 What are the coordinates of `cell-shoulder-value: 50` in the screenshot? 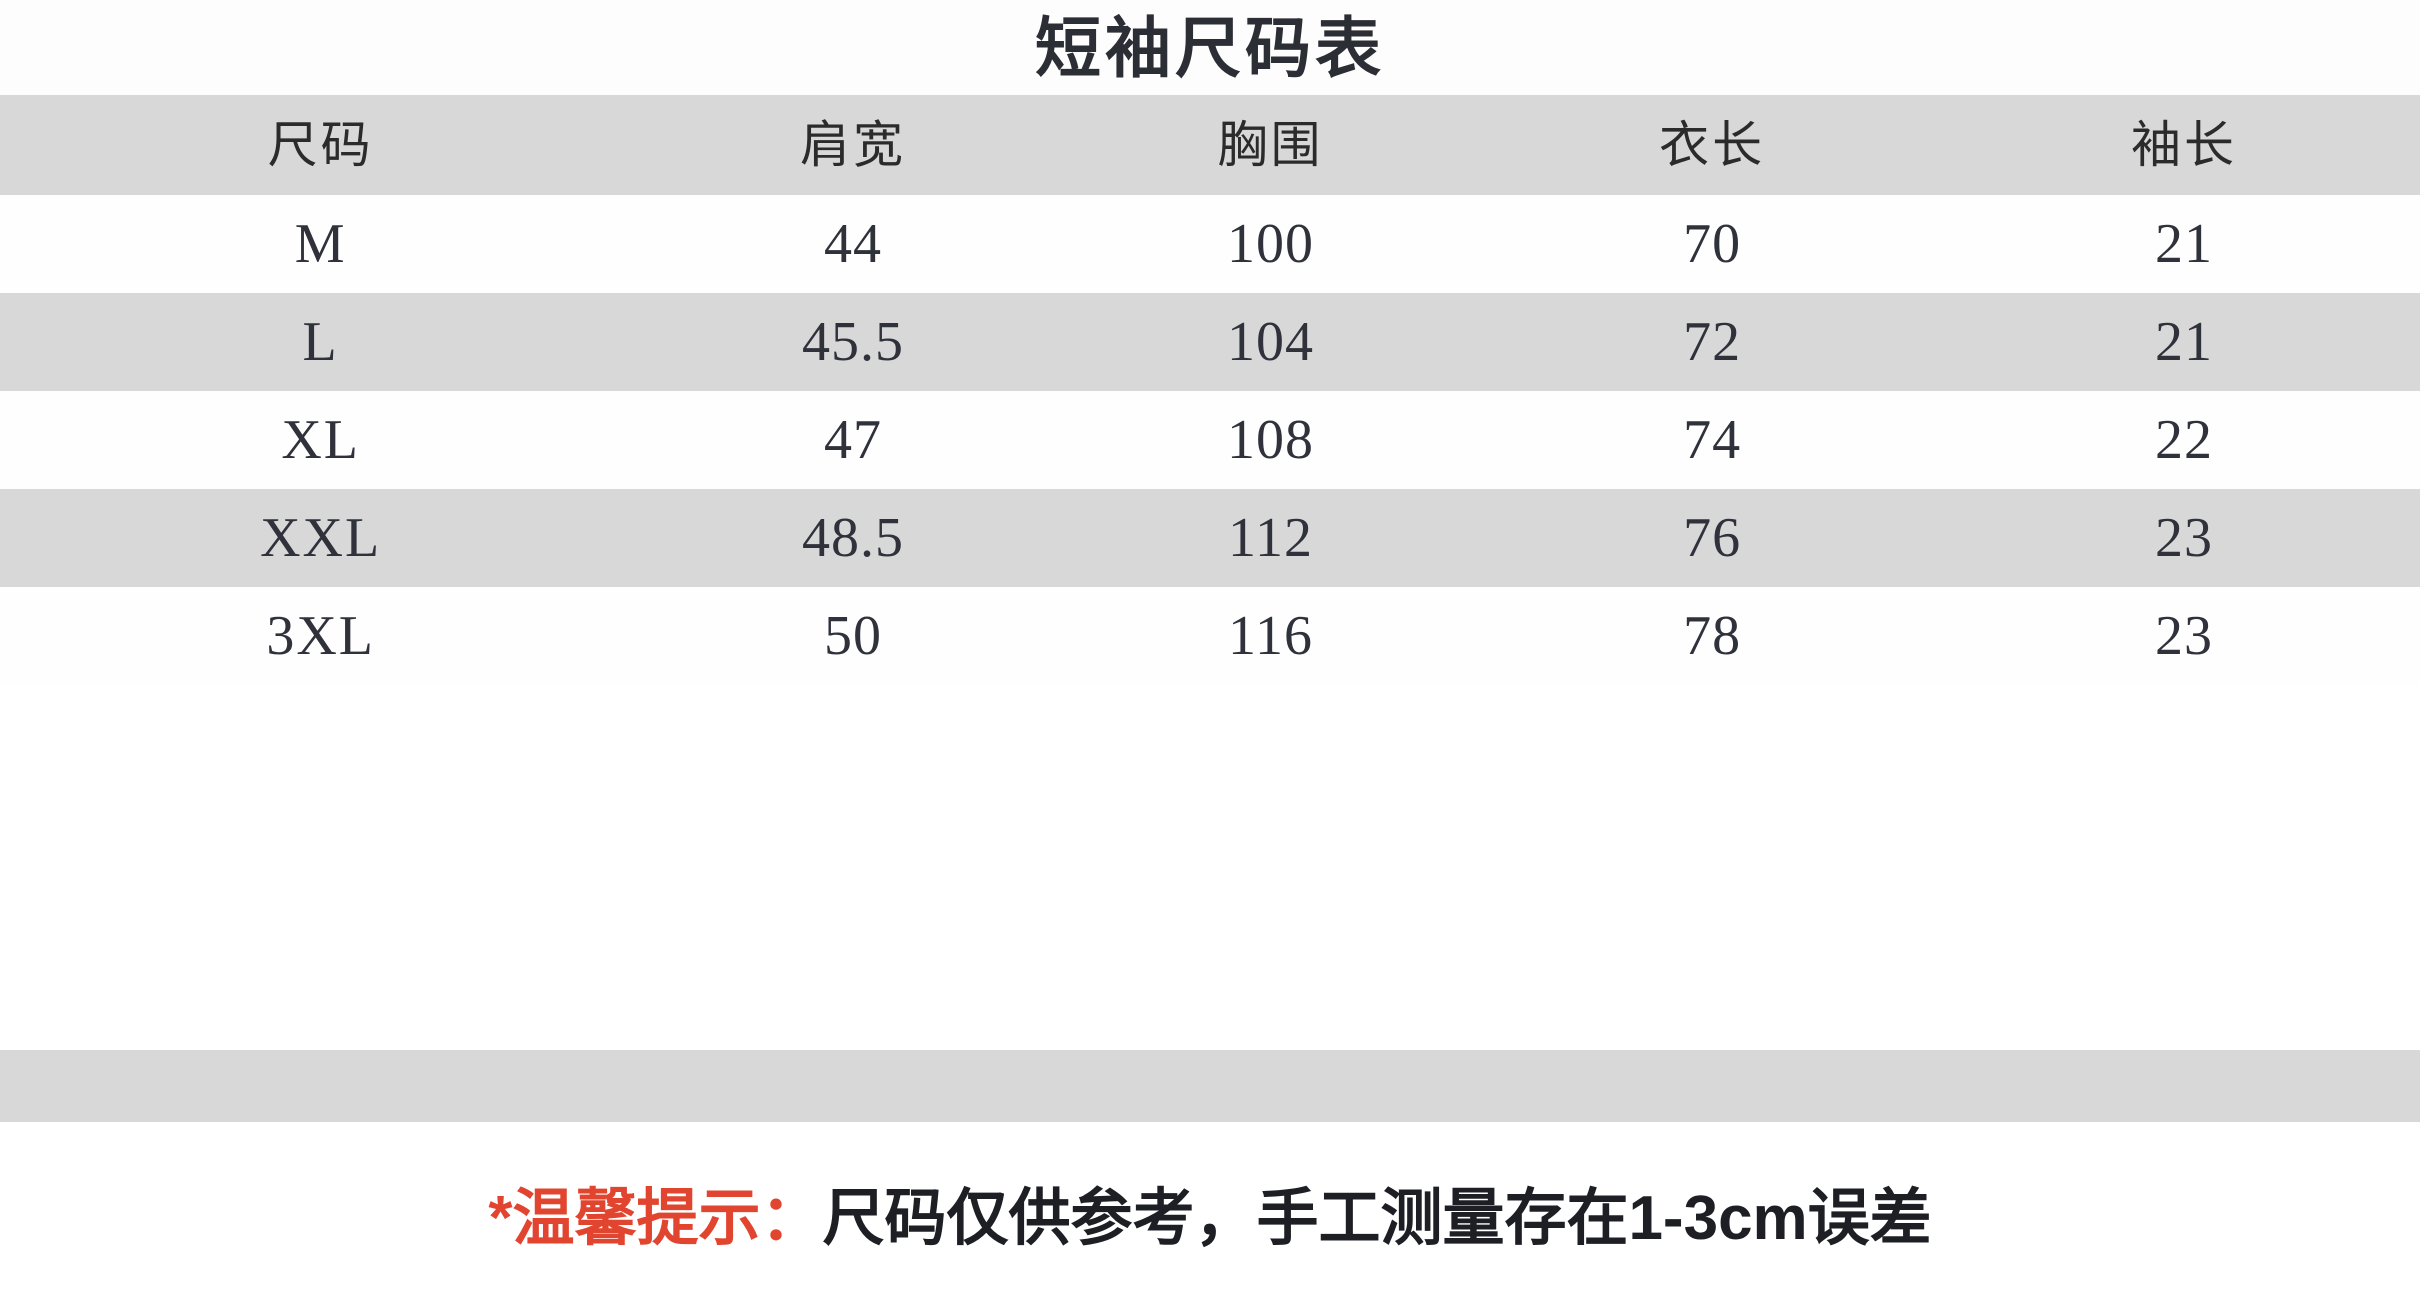 It's located at (853, 636).